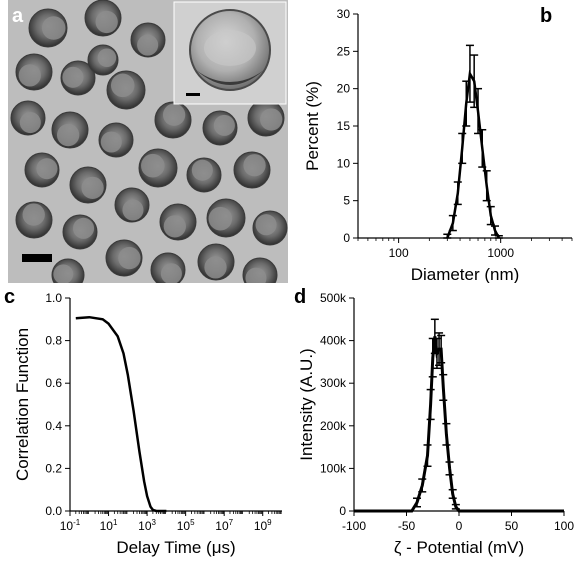 The width and height of the screenshot is (578, 572). What do you see at coordinates (175, 547) in the screenshot?
I see `x-axis-label: Delay Time (μs)` at bounding box center [175, 547].